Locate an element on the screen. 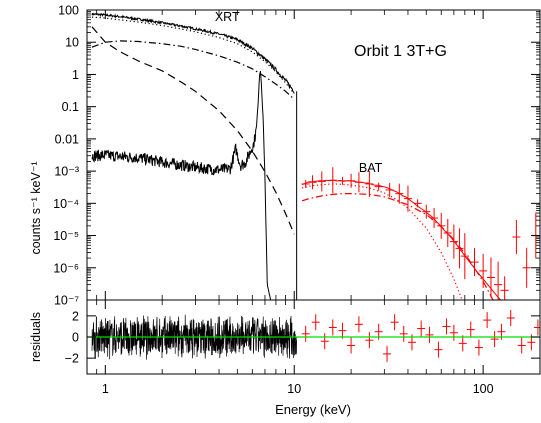 The width and height of the screenshot is (541, 423). panel-label-xrt: XRT is located at coordinates (227, 17).